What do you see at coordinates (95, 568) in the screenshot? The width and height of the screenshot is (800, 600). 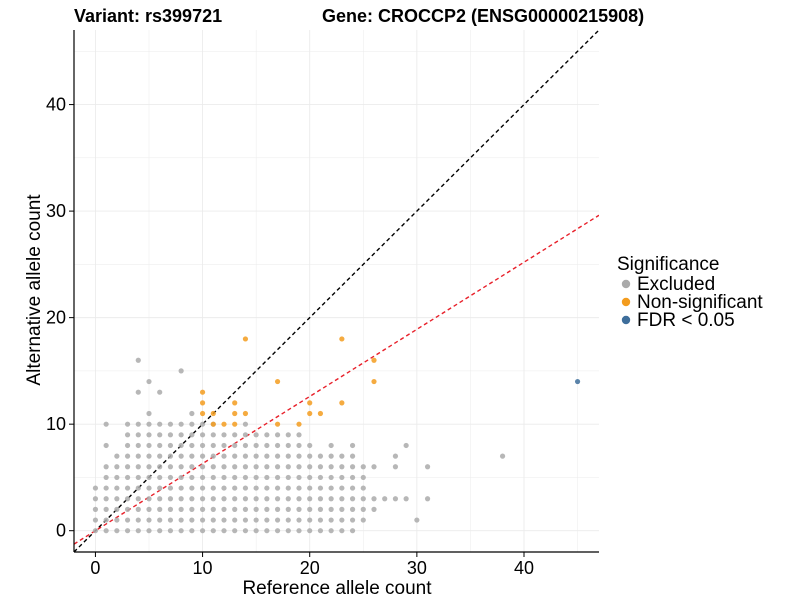 I see `x-tick-label: 0` at bounding box center [95, 568].